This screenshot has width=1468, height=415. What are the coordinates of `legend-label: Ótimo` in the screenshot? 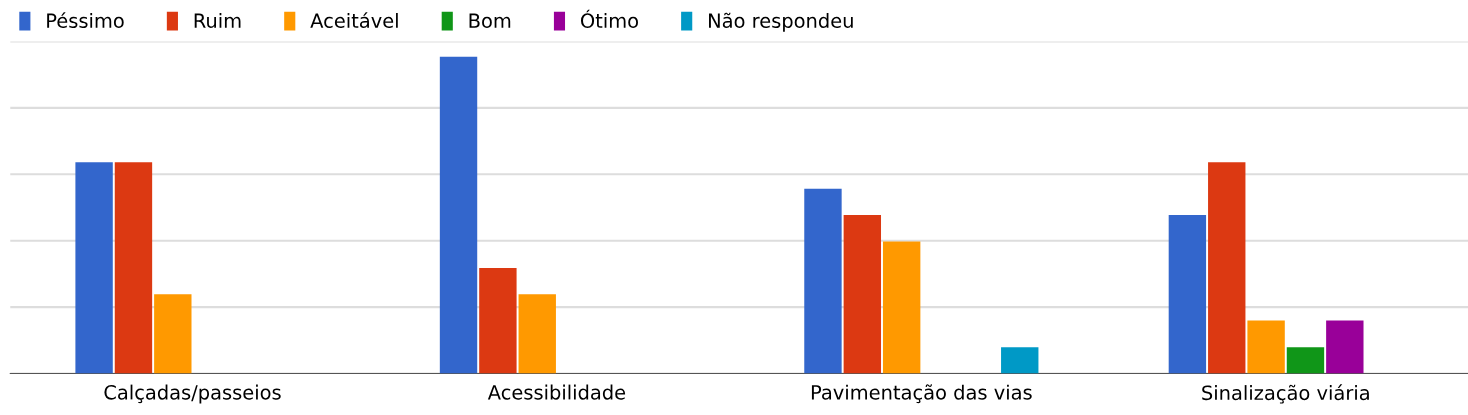 It's located at (609, 19).